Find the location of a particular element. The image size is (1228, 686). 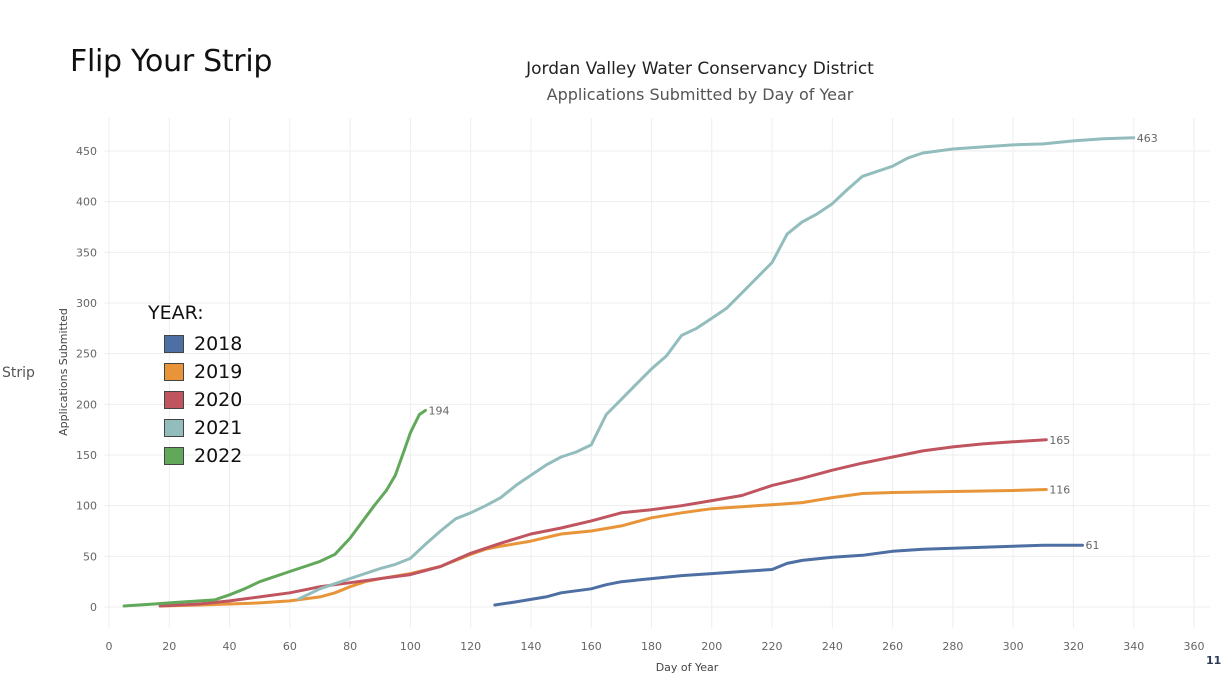

legend-item-2022: 2022 is located at coordinates (203, 456).